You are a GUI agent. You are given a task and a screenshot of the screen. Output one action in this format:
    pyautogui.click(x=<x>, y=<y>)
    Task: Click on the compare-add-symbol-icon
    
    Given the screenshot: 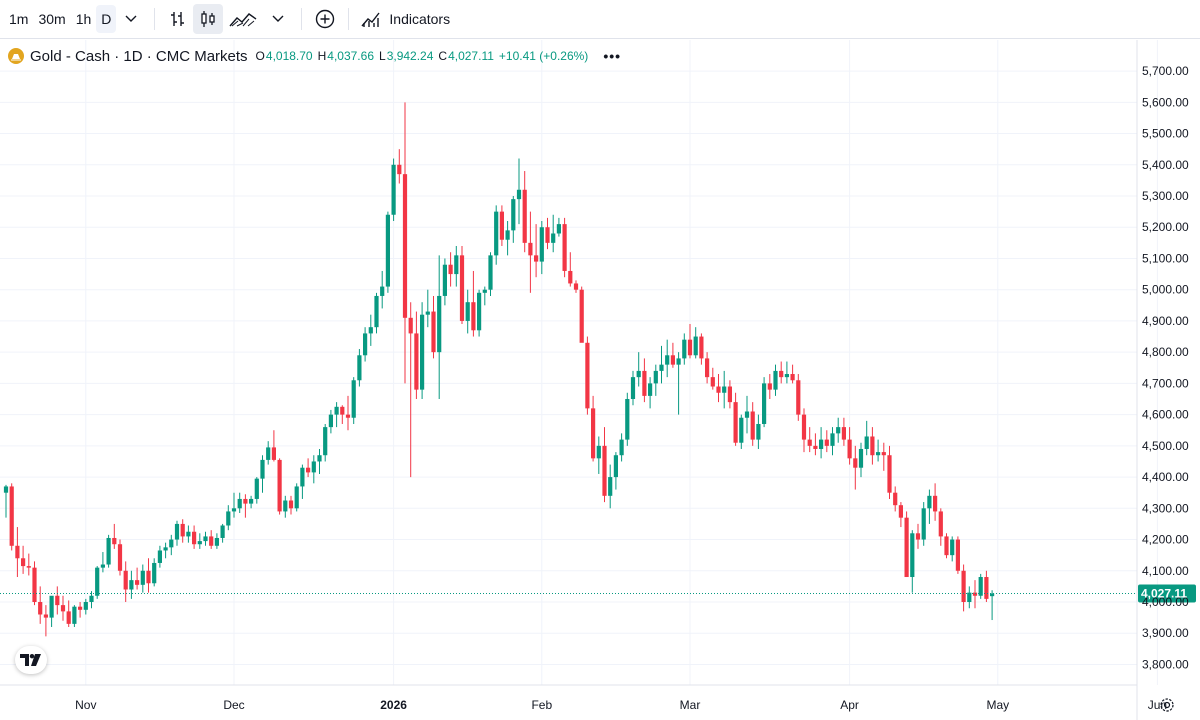 What is the action you would take?
    pyautogui.click(x=325, y=19)
    